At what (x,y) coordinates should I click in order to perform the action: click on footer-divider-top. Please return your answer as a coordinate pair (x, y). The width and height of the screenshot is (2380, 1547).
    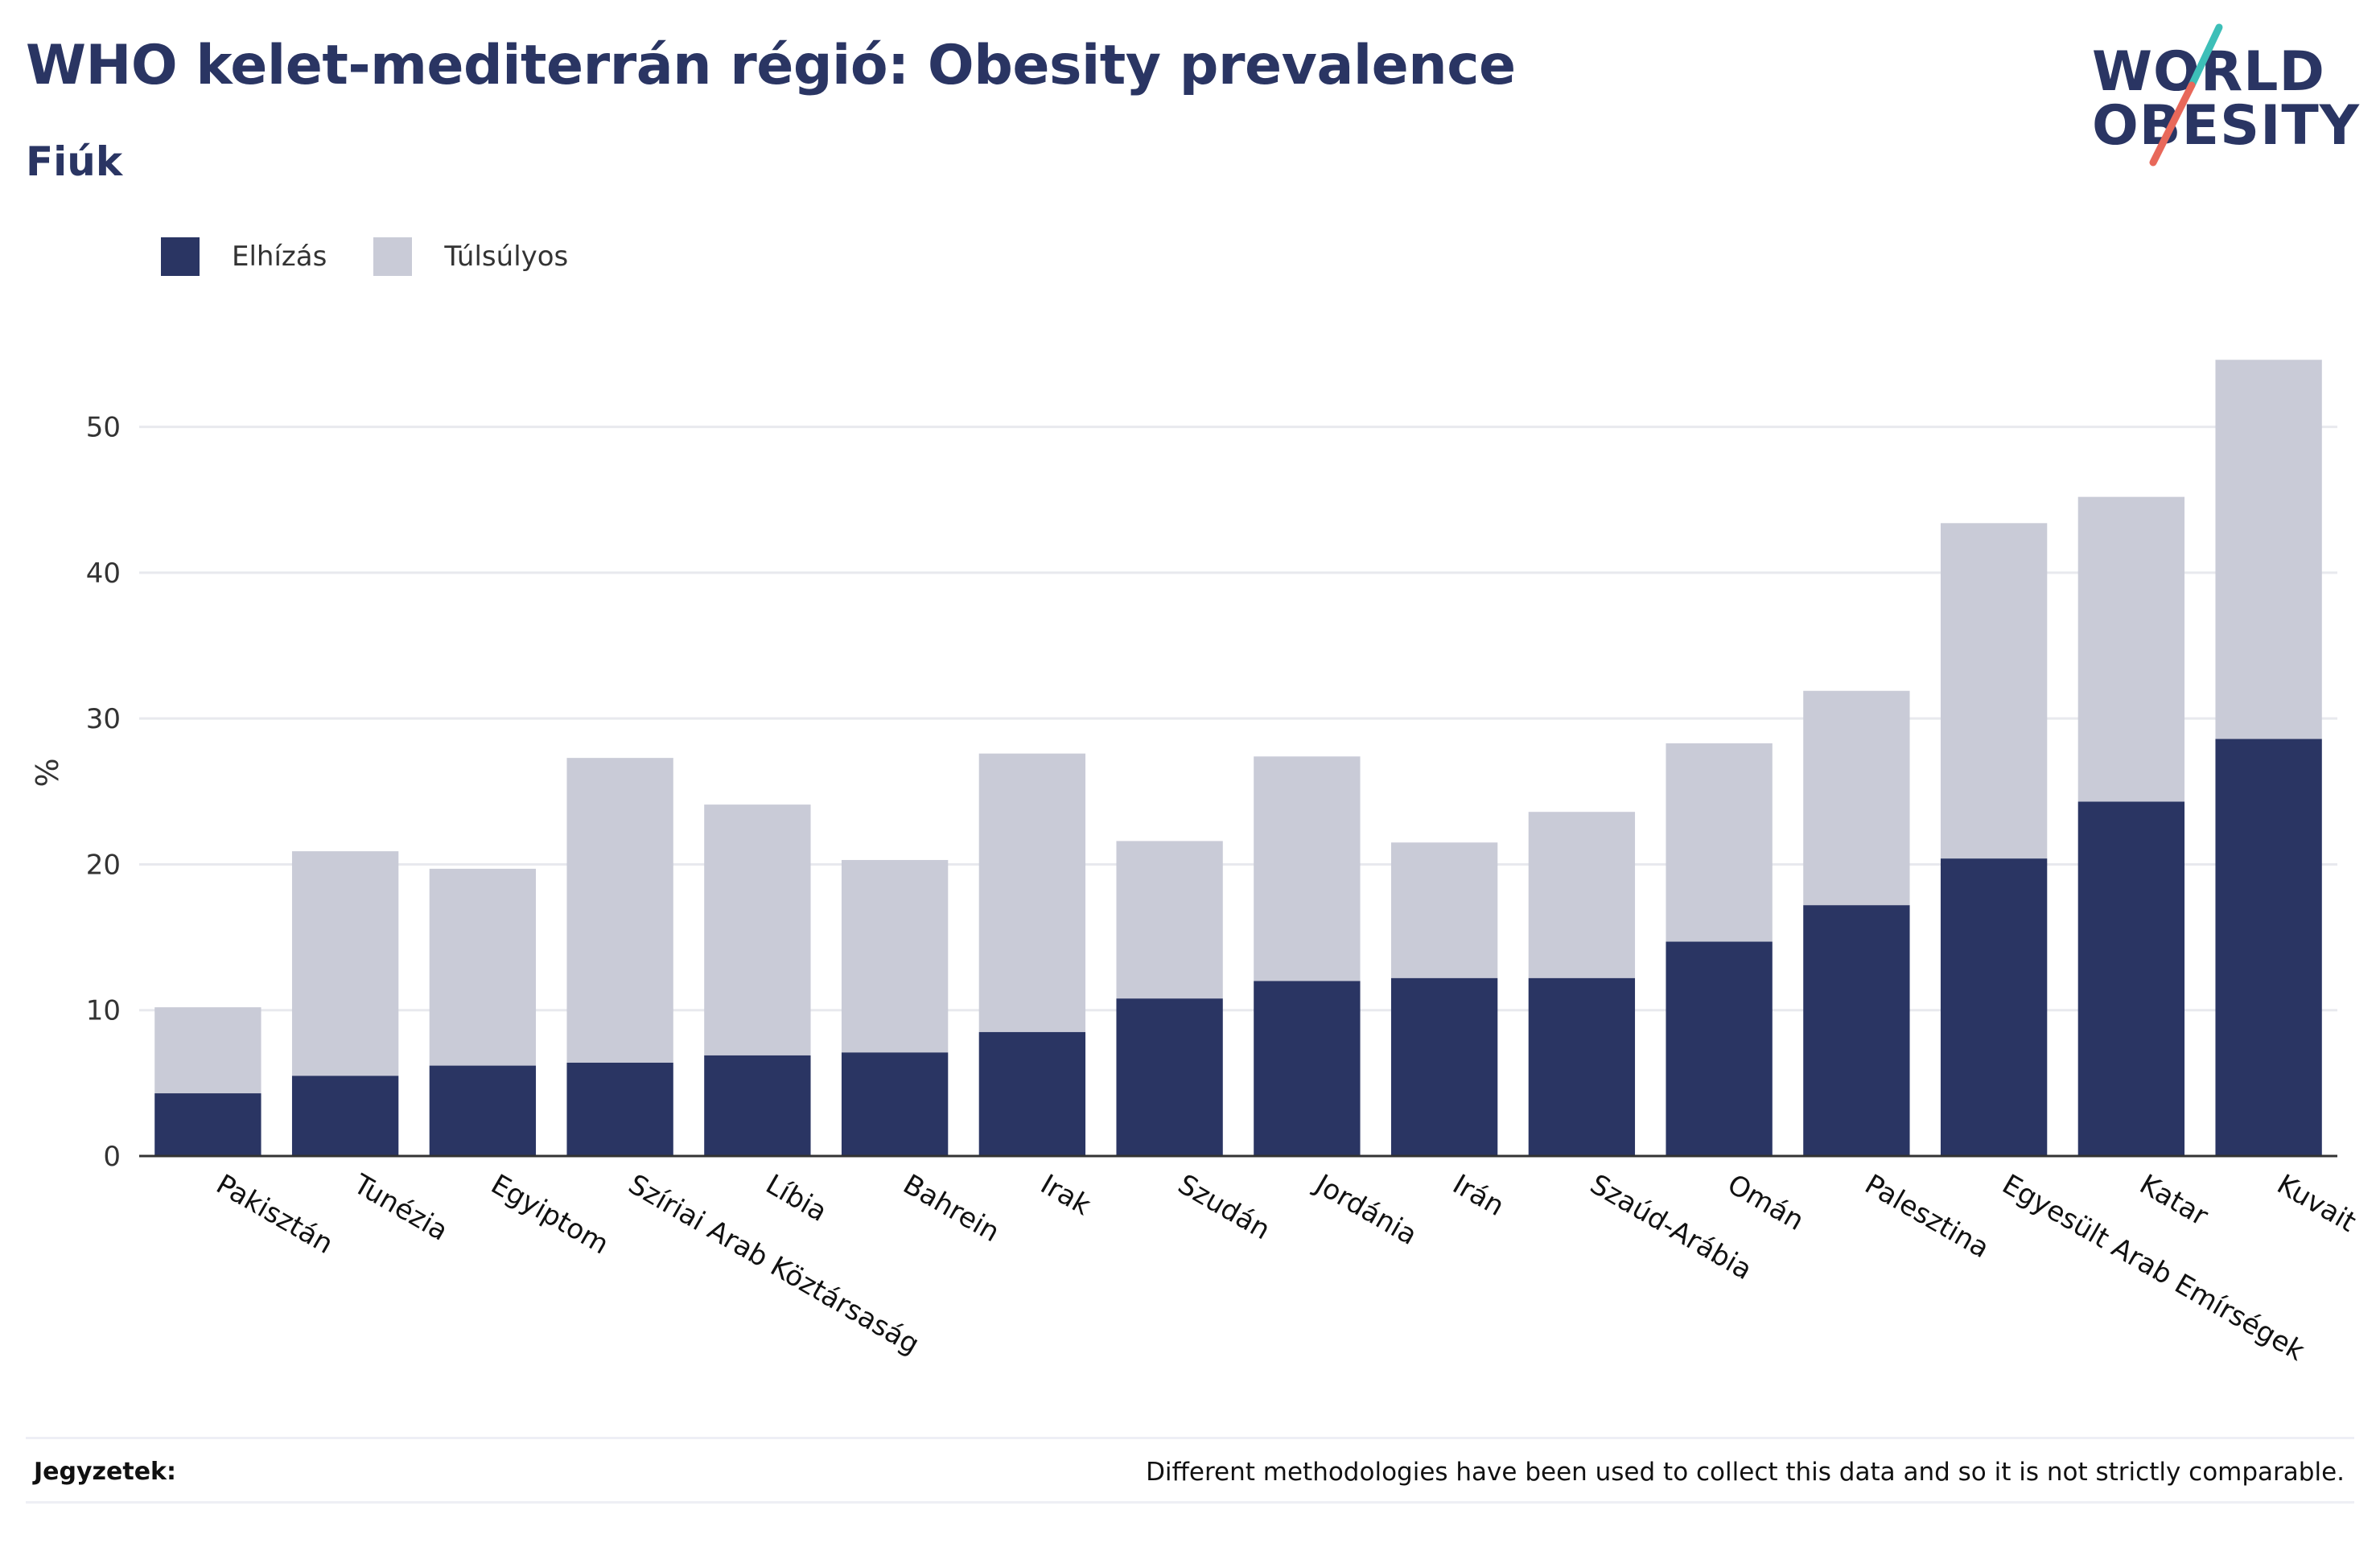
    Looking at the image, I should click on (1190, 1438).